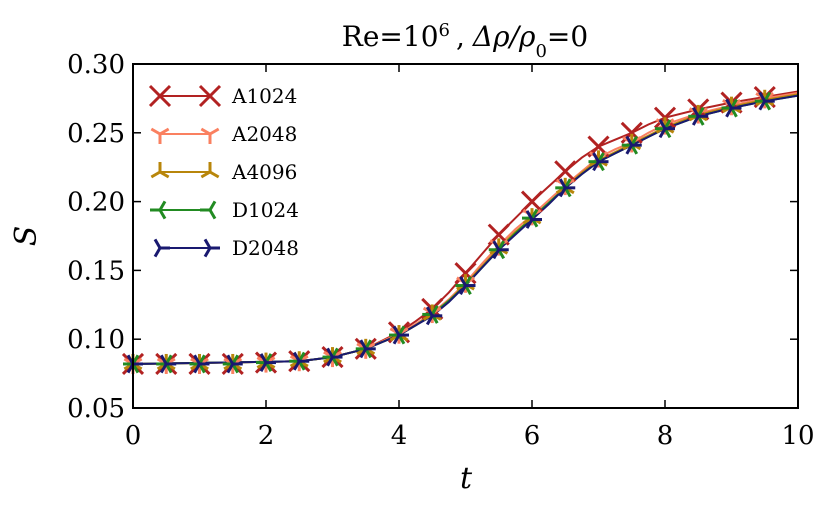 This screenshot has height=513, width=830. What do you see at coordinates (390, 36) in the screenshot?
I see `title-eq: =` at bounding box center [390, 36].